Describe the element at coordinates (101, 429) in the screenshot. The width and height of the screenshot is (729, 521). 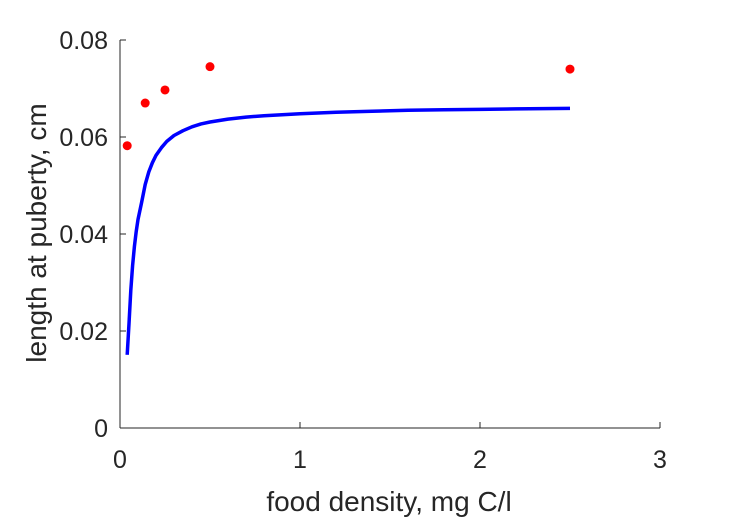
I see `y-tick-label: 0` at that location.